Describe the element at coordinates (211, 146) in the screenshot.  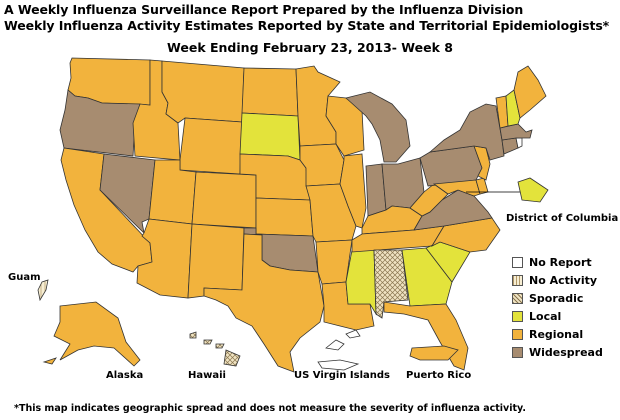
I see `state-wy` at that location.